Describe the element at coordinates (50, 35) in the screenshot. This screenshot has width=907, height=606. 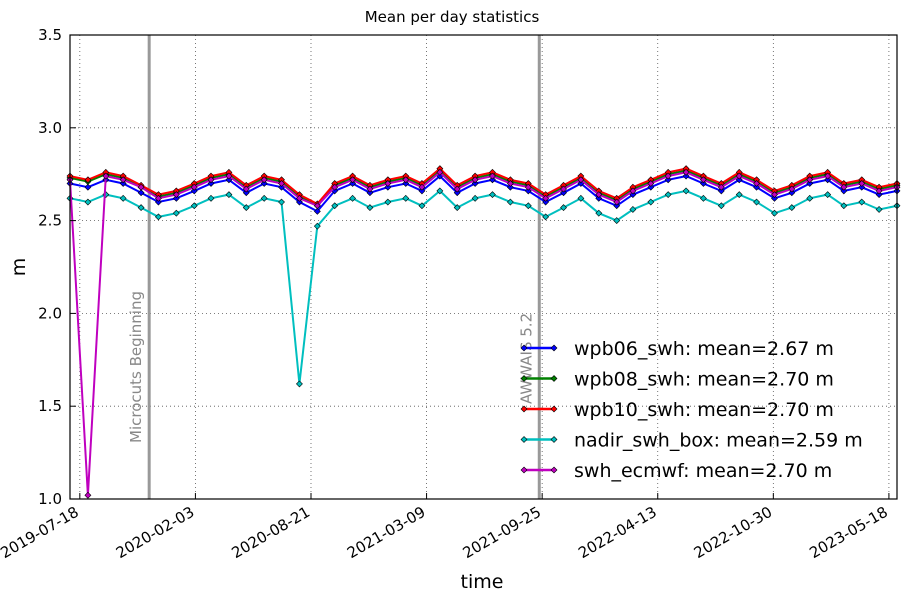
I see `y-tick-label: 3.5` at that location.